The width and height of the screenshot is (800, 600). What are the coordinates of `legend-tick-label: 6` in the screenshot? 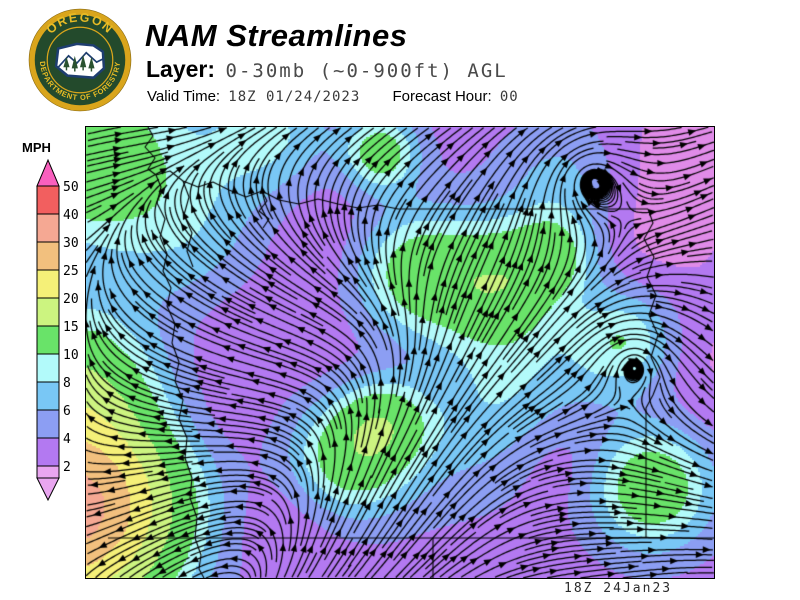 It's located at (67, 411).